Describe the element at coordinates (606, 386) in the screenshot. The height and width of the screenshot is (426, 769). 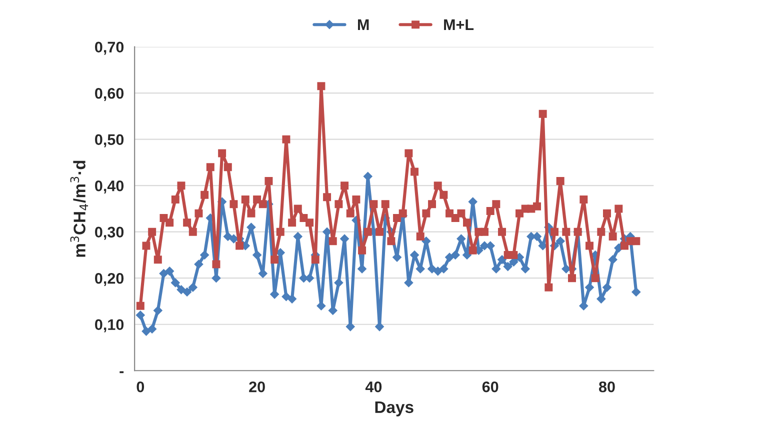
I see `x-tick-label: 80` at that location.